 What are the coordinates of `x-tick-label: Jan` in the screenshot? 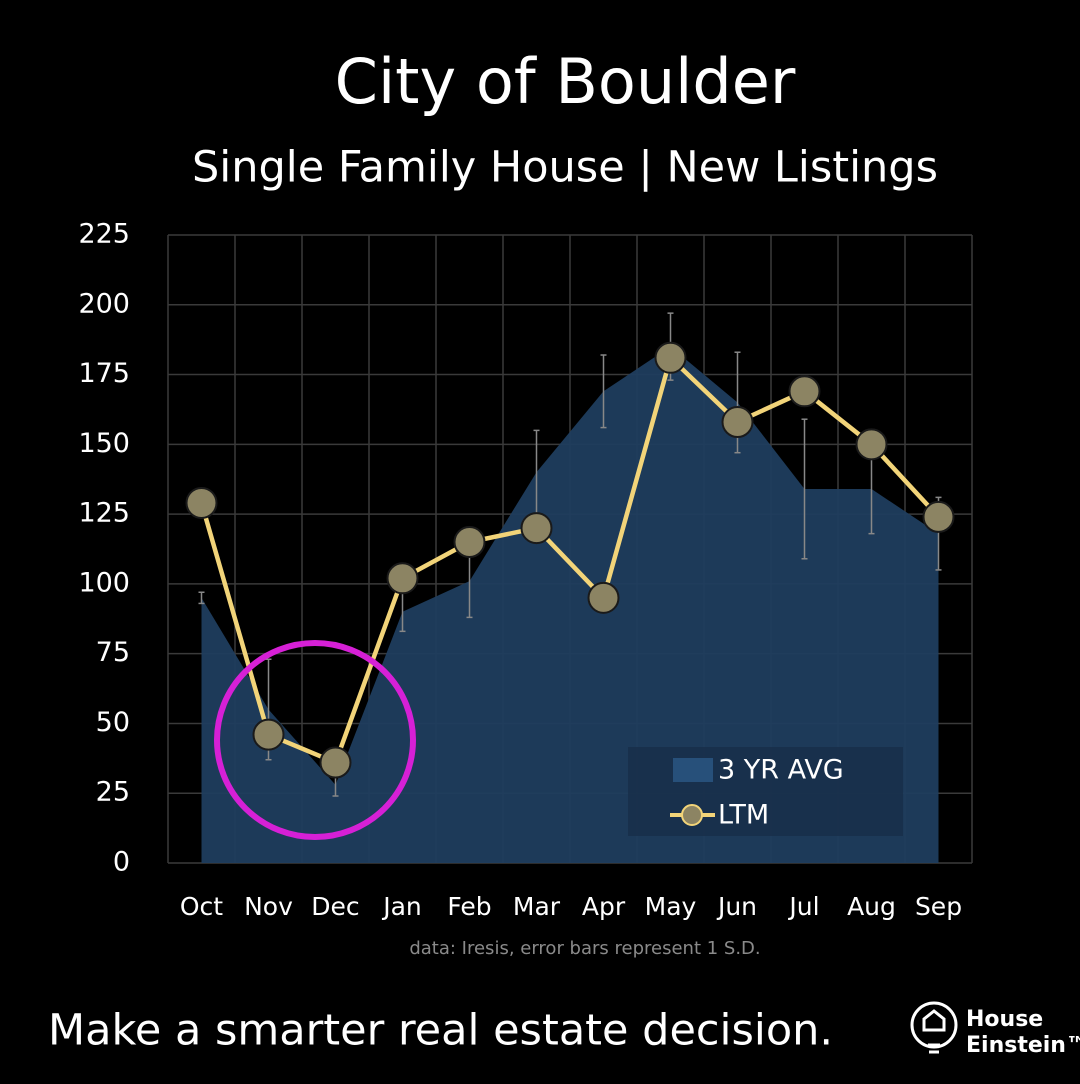 It's located at (401, 906).